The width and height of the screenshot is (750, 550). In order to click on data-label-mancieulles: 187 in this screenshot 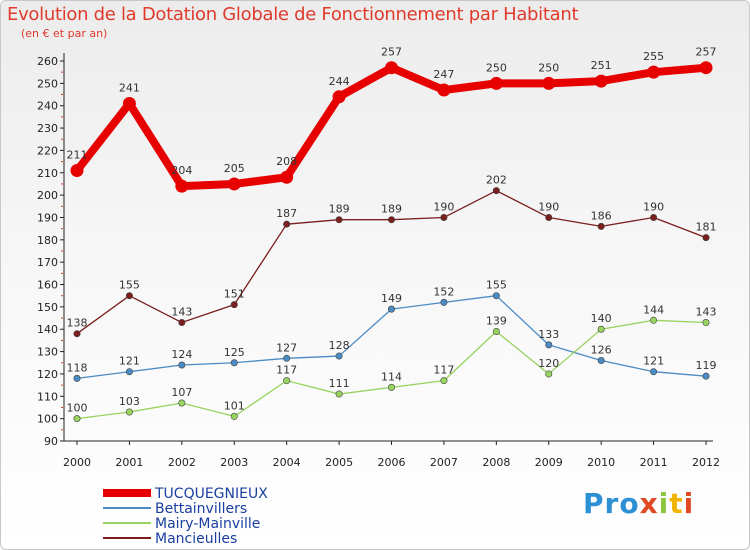, I will do `click(286, 213)`.